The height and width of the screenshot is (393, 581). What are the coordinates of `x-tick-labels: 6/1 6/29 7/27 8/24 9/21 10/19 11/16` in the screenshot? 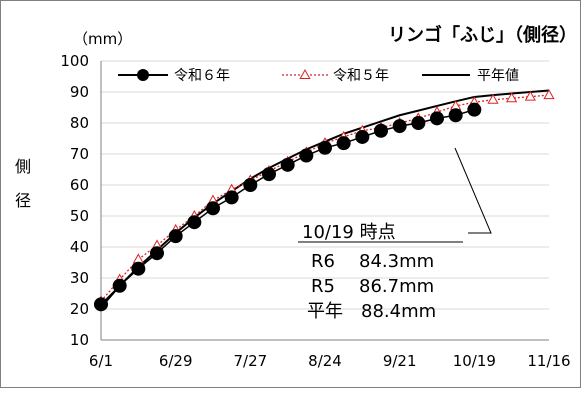 It's located at (330, 361).